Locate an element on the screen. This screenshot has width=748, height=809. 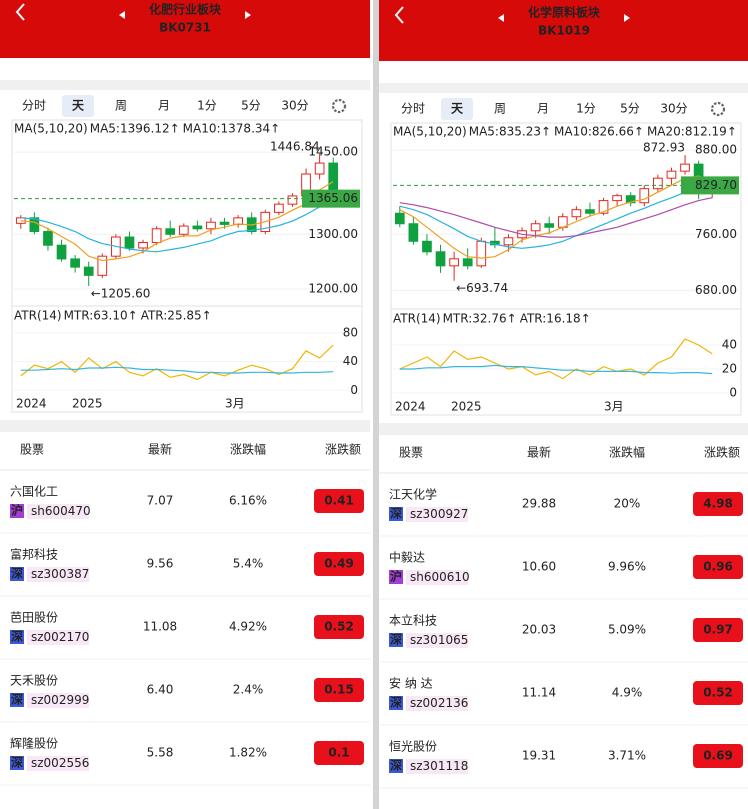
legend-entry: MA10:1378.34↑ is located at coordinates (232, 129).